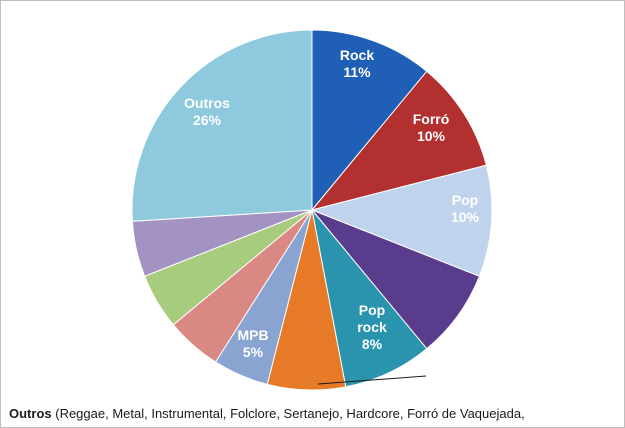  Describe the element at coordinates (465, 208) in the screenshot. I see `slice-label-pop: Pop 10%` at that location.